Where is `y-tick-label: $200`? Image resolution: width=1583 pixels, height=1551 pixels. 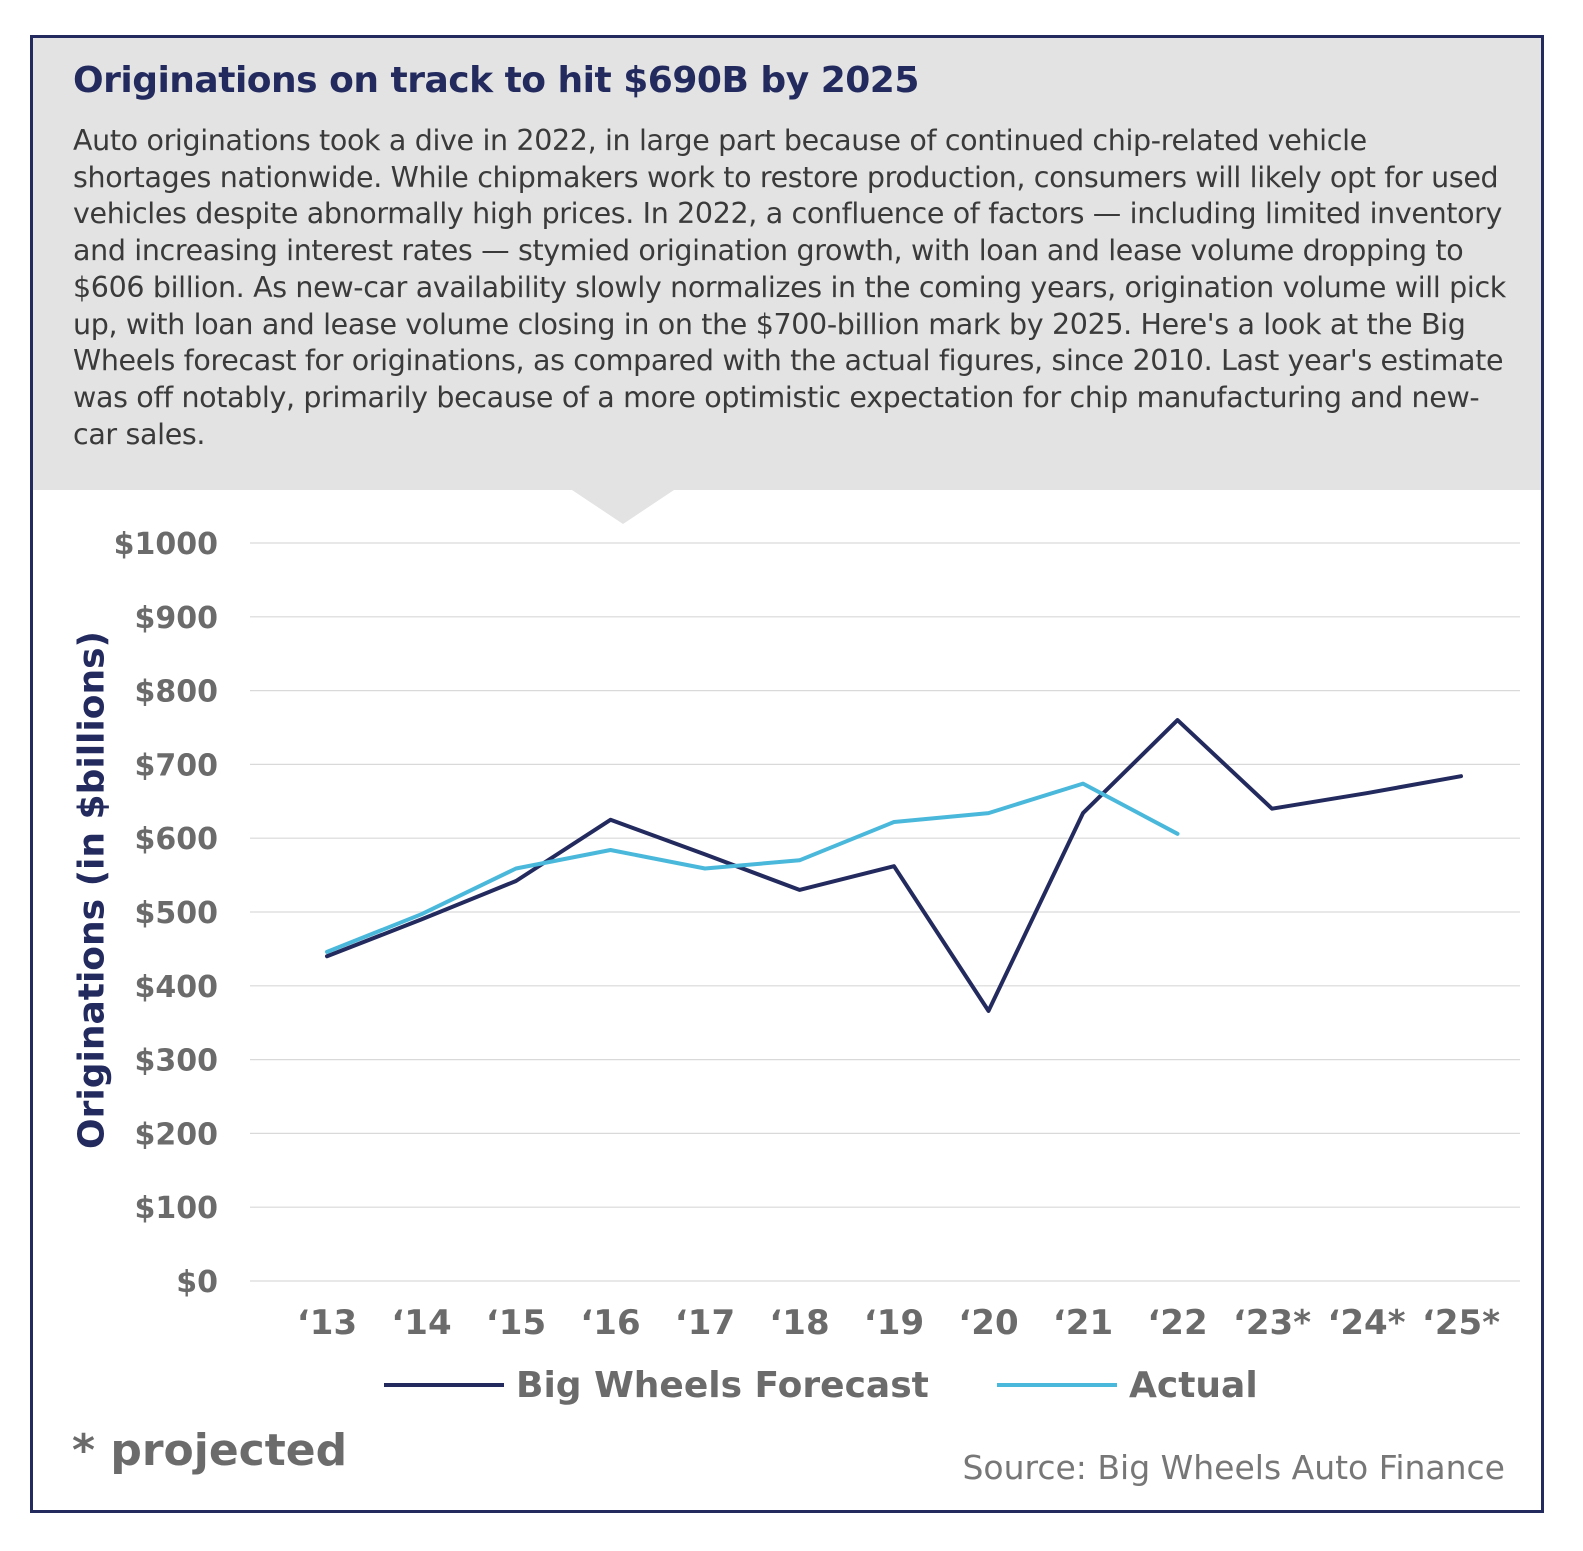 y-tick-label: $200 is located at coordinates (177, 1134).